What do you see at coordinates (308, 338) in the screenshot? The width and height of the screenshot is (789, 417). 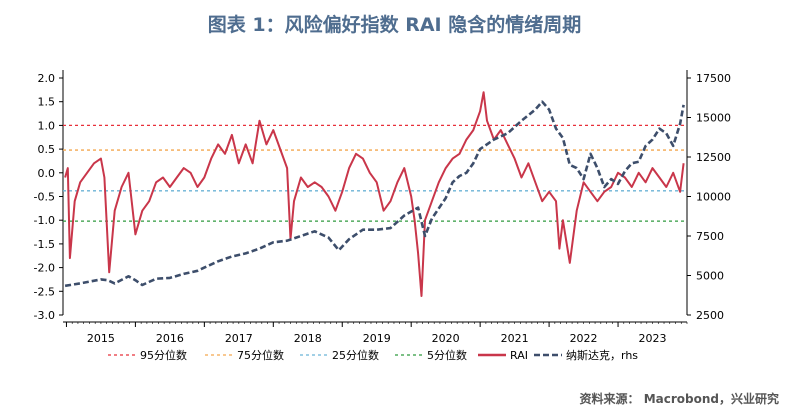 I see `x-tick-label: 2018` at bounding box center [308, 338].